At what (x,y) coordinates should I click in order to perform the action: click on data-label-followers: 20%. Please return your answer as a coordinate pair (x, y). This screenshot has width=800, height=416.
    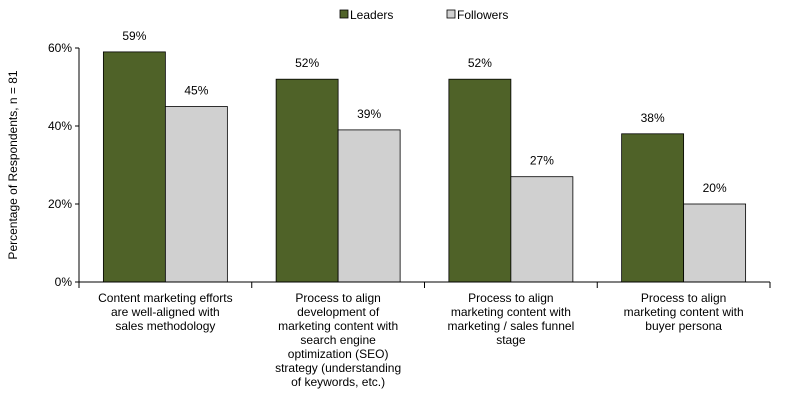
    Looking at the image, I should click on (715, 188).